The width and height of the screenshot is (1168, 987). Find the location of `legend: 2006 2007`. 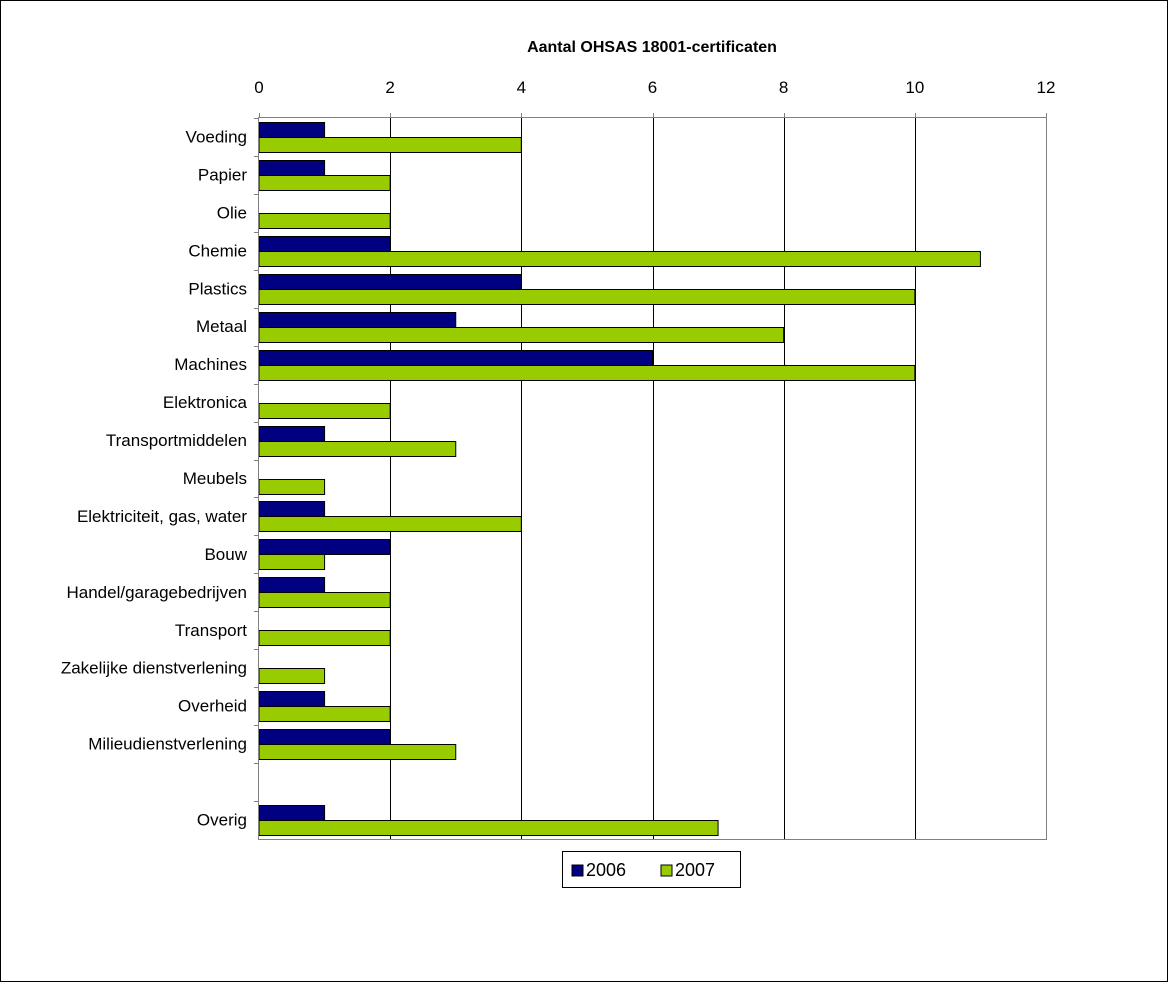

legend: 2006 2007 is located at coordinates (651, 869).